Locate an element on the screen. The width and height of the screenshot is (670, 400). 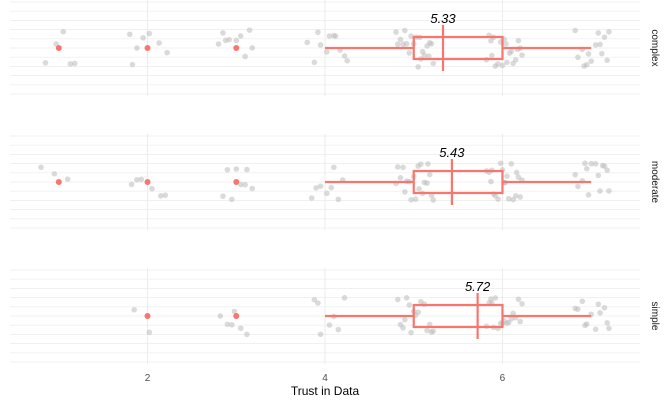
x-tick-label: 6 is located at coordinates (503, 378).